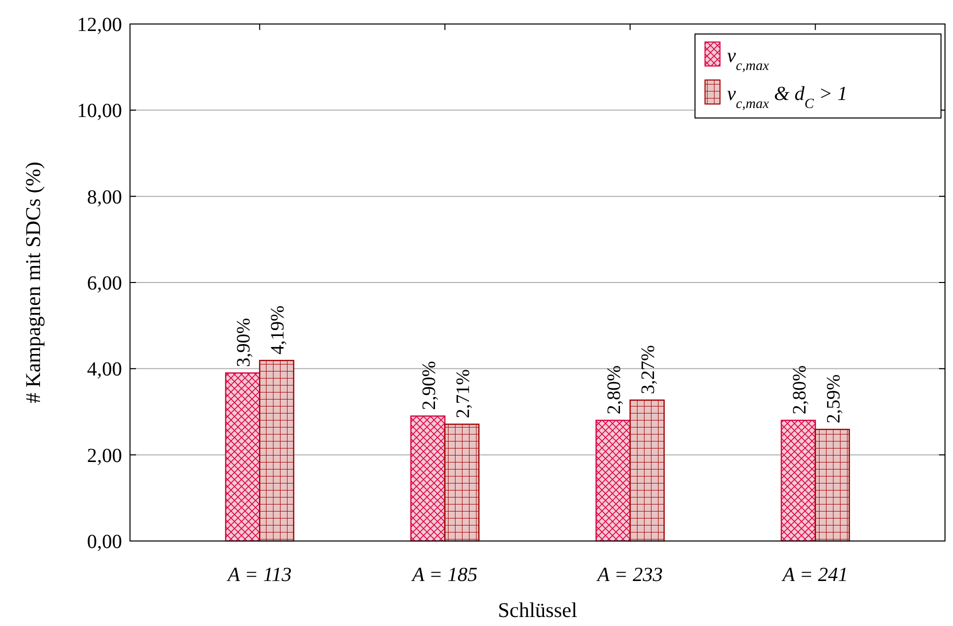  What do you see at coordinates (787, 97) in the screenshot?
I see `legend-label: v$_{c,max}$ & d$_{C}$ > 1` at bounding box center [787, 97].